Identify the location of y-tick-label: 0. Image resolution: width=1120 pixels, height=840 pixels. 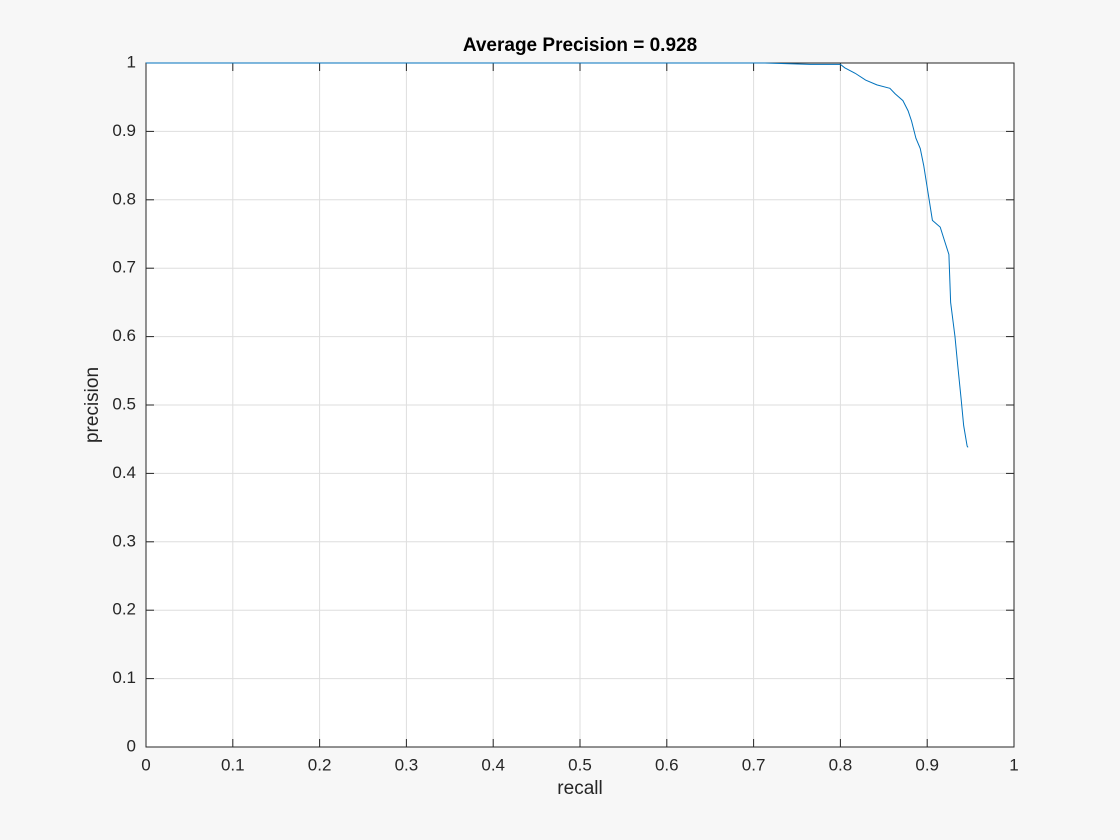
(131, 745).